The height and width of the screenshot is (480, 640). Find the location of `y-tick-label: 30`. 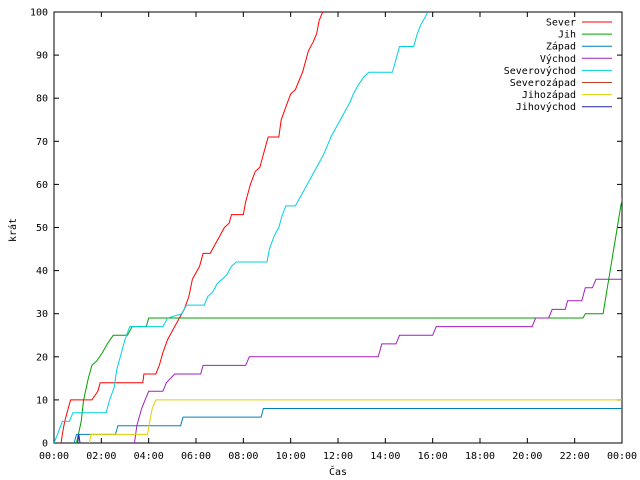

y-tick-label: 30 is located at coordinates (42, 314).